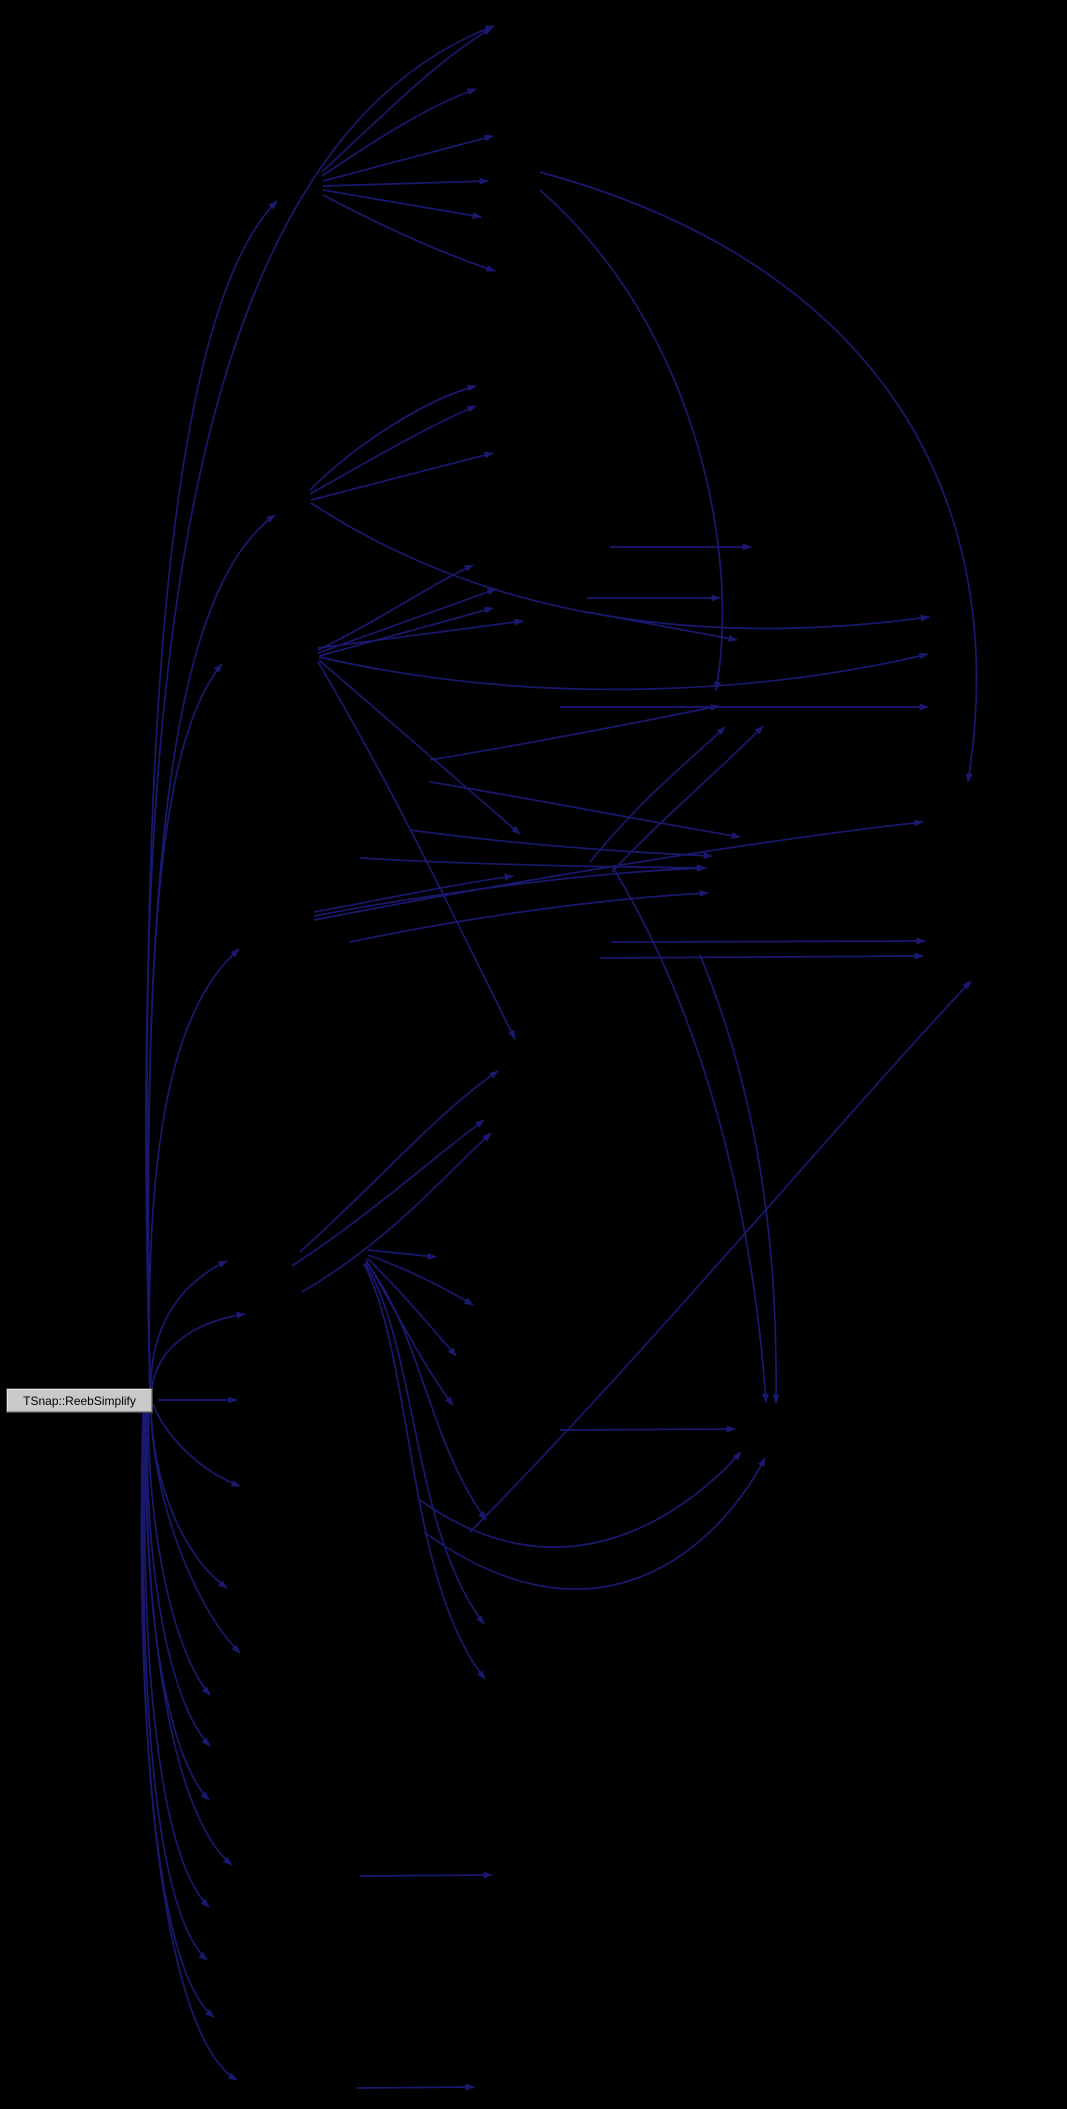 Image resolution: width=1067 pixels, height=2109 pixels. I want to click on node-tsnap-reebsimplify: TSnap::ReebSimplify, so click(79, 1400).